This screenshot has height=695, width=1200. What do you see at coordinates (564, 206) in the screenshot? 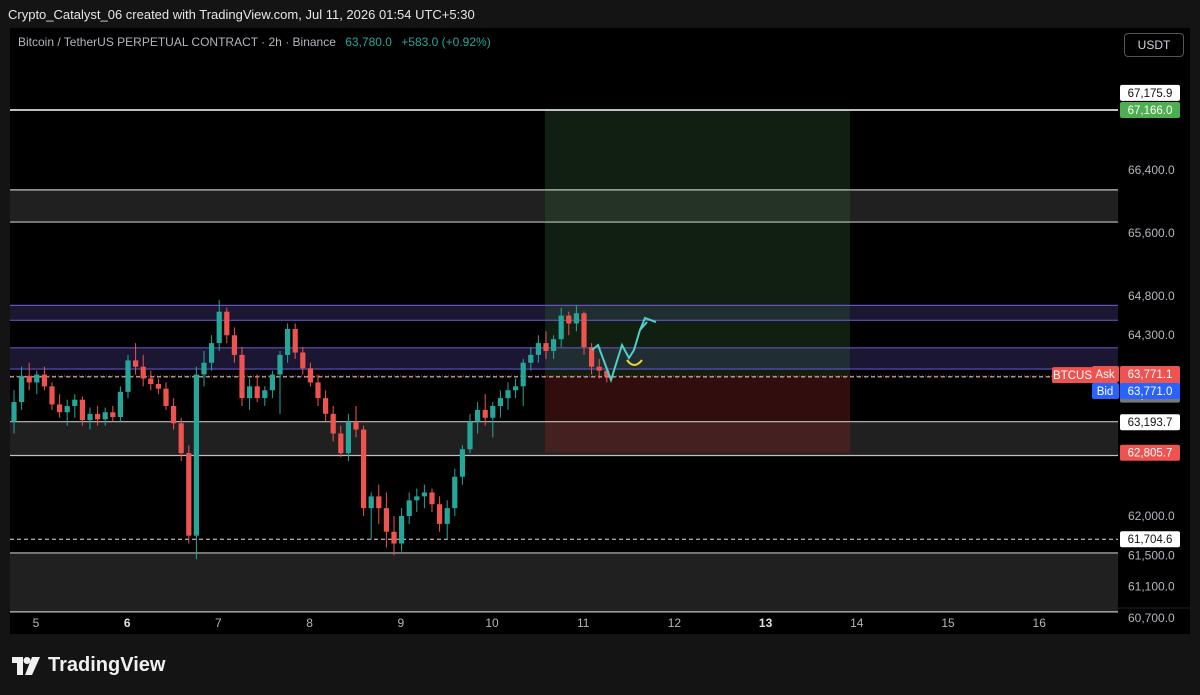
I see `resistance-zone-upper` at bounding box center [564, 206].